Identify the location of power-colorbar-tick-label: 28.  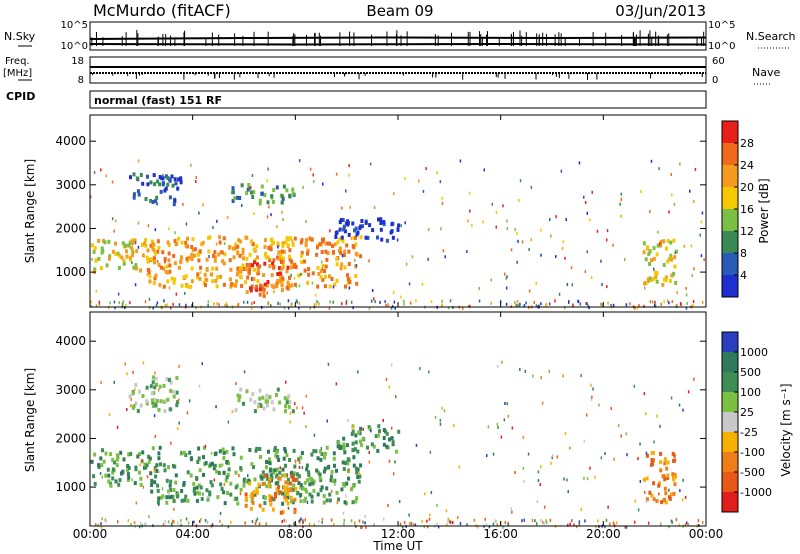
(747, 143).